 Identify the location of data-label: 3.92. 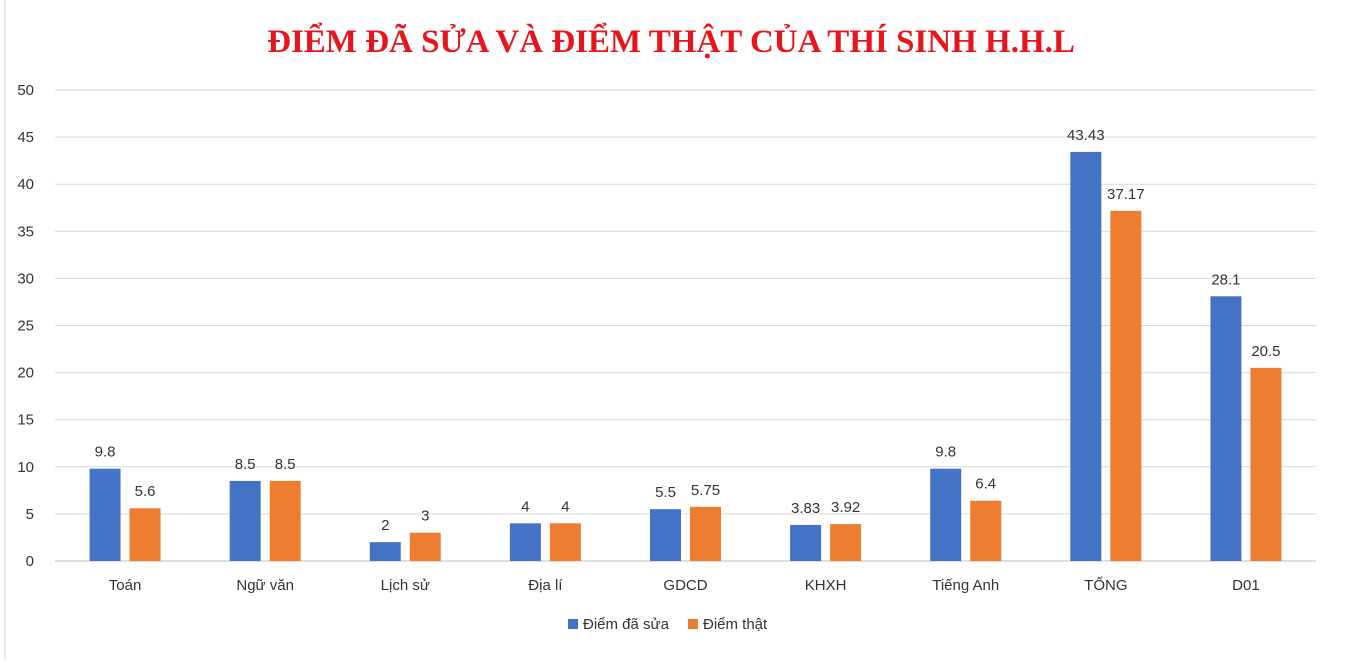
(845, 507).